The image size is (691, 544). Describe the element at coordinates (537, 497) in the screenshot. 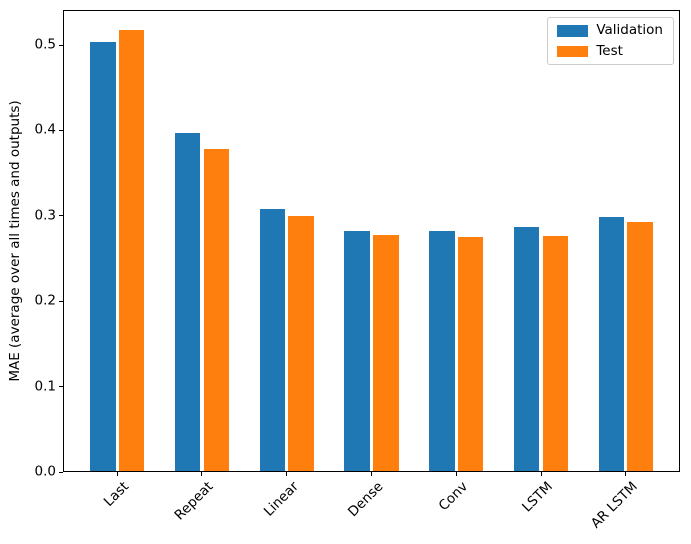

I see `x-tick-label: LSTM` at that location.